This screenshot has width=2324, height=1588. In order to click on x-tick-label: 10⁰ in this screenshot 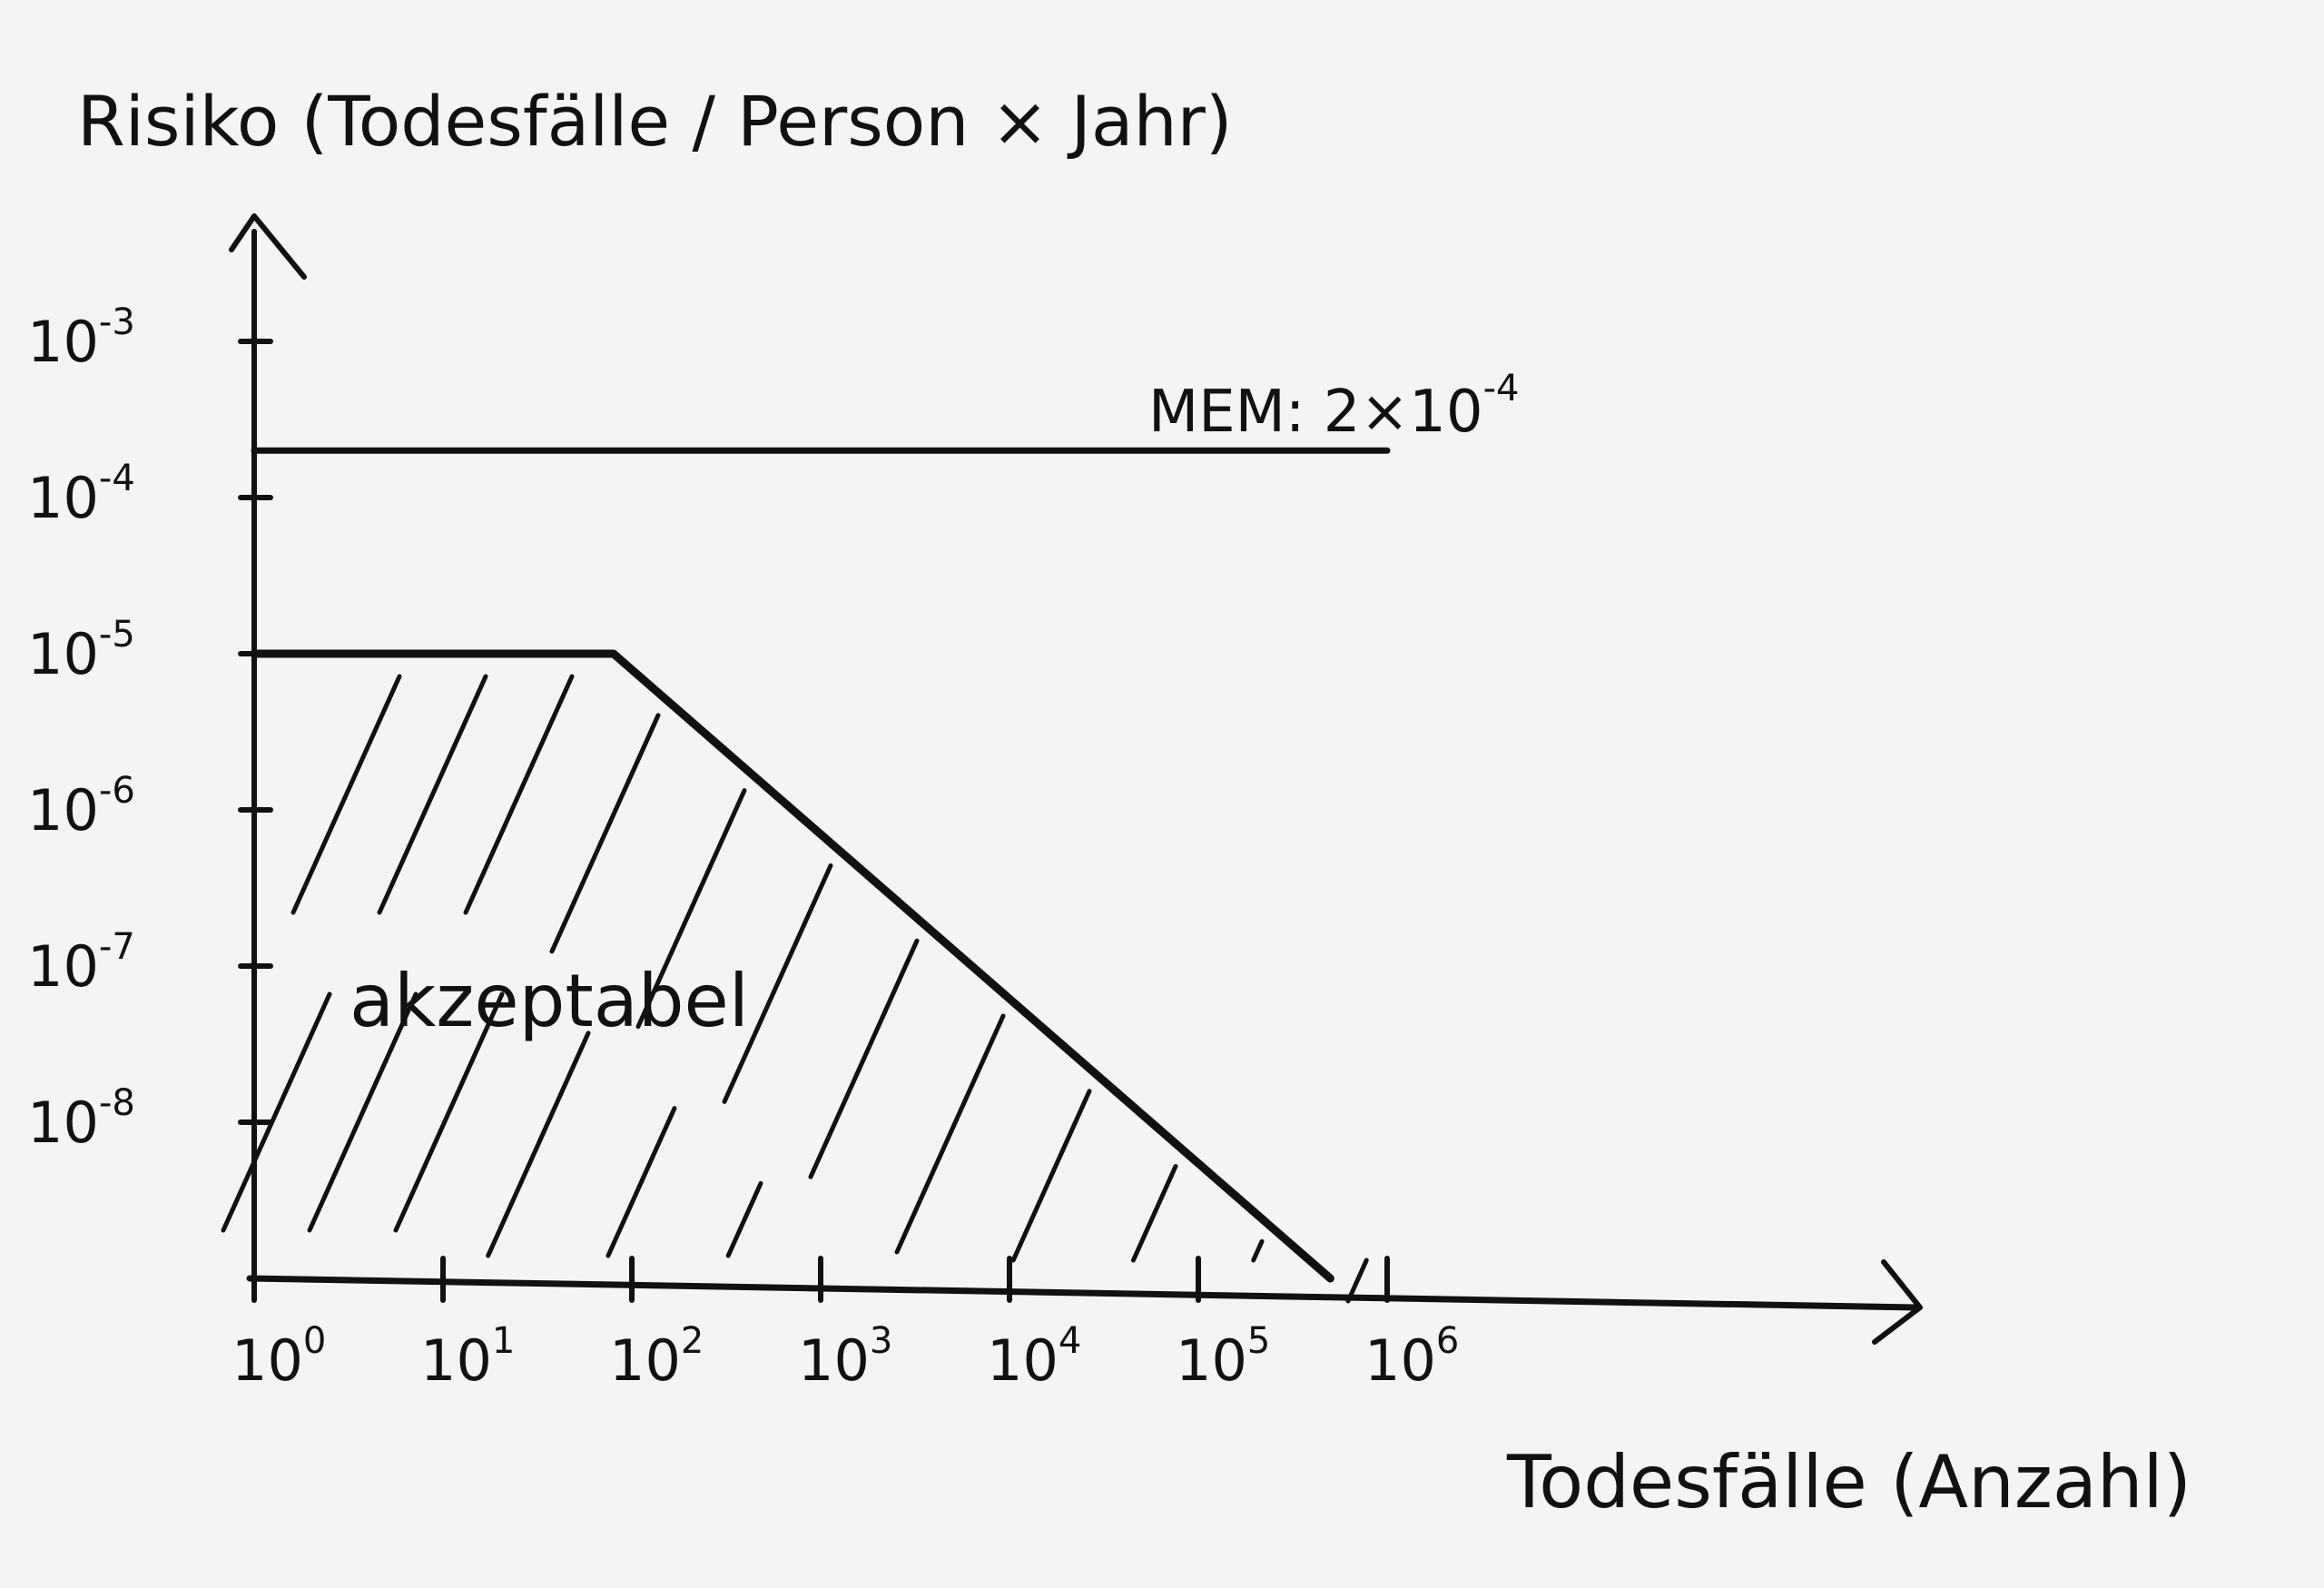, I will do `click(278, 1357)`.